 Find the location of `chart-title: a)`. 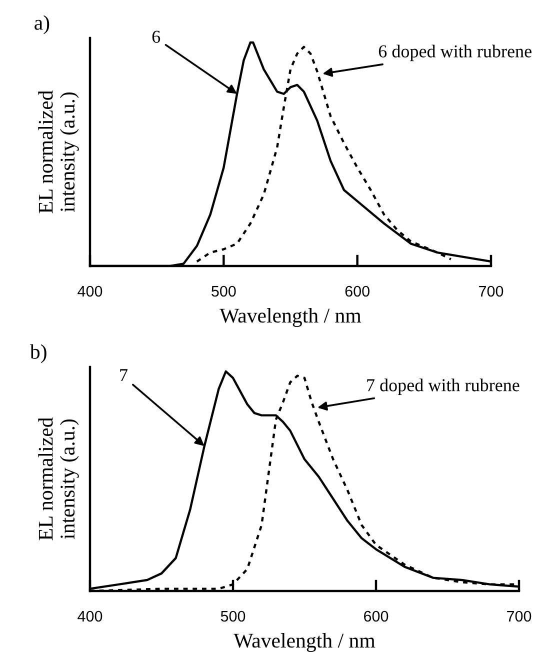

chart-title: a) is located at coordinates (42, 24).